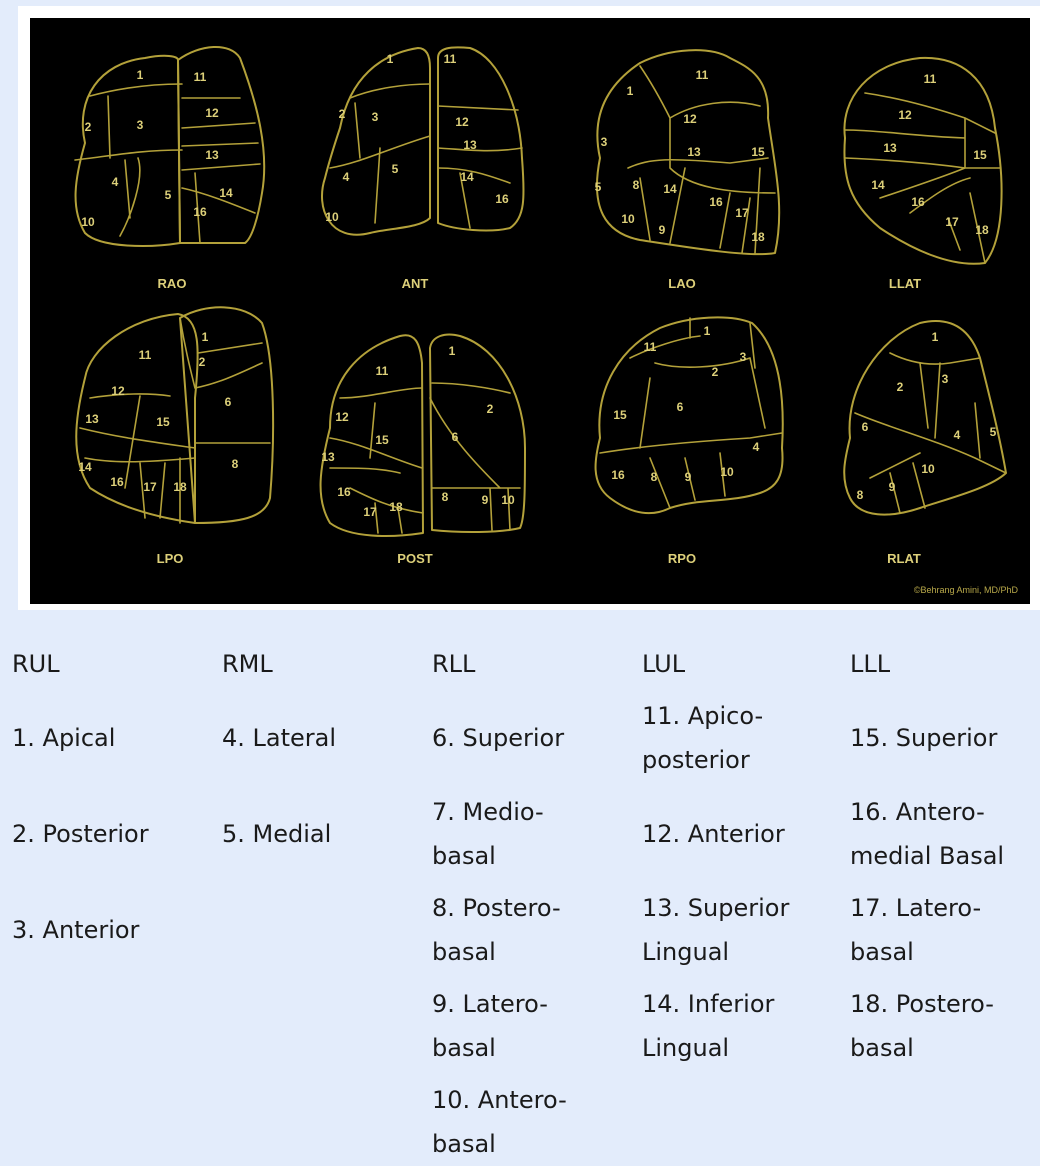 The height and width of the screenshot is (1166, 1040). Describe the element at coordinates (145, 355) in the screenshot. I see `lpo-num-11: 11` at that location.